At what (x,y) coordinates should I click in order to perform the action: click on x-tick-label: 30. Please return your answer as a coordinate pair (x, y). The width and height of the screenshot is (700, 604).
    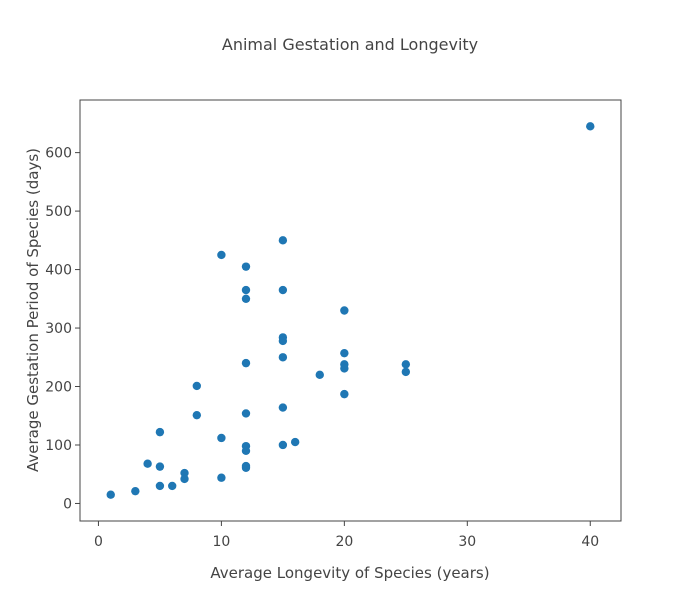
    Looking at the image, I should click on (467, 542).